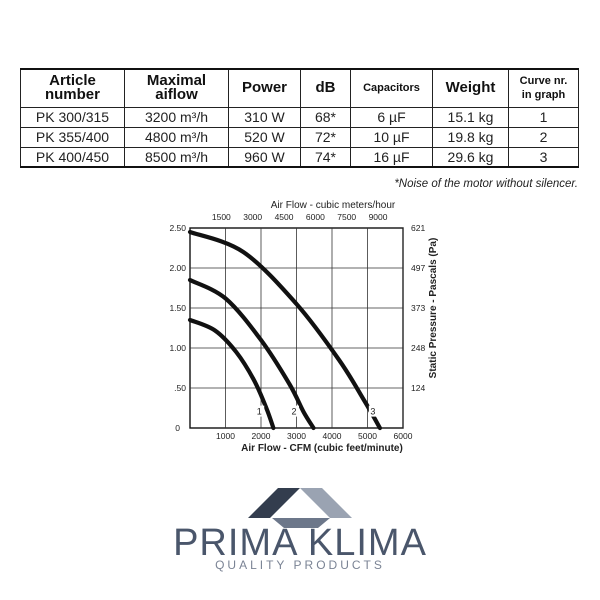 The image size is (600, 600). I want to click on logo-roof-light, so click(326, 503).